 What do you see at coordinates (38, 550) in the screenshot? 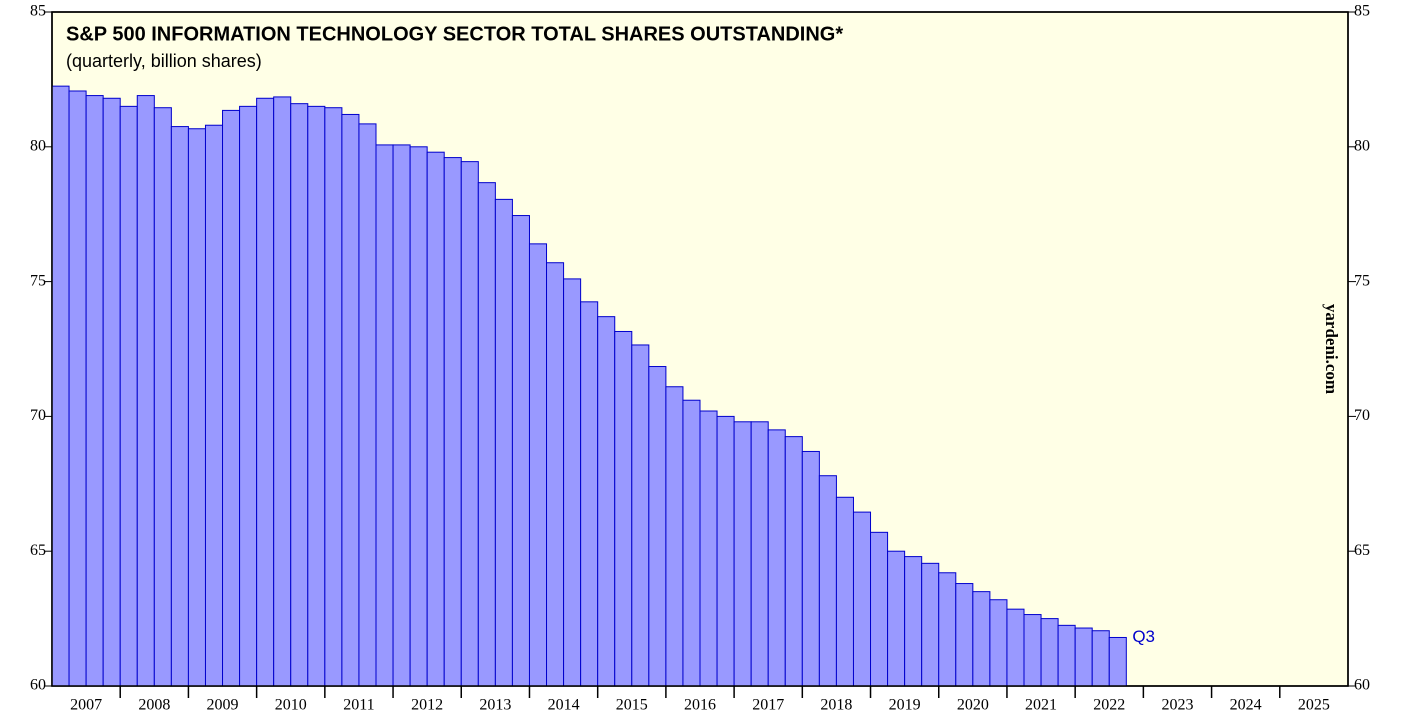
I see `y-tick-label: 65` at bounding box center [38, 550].